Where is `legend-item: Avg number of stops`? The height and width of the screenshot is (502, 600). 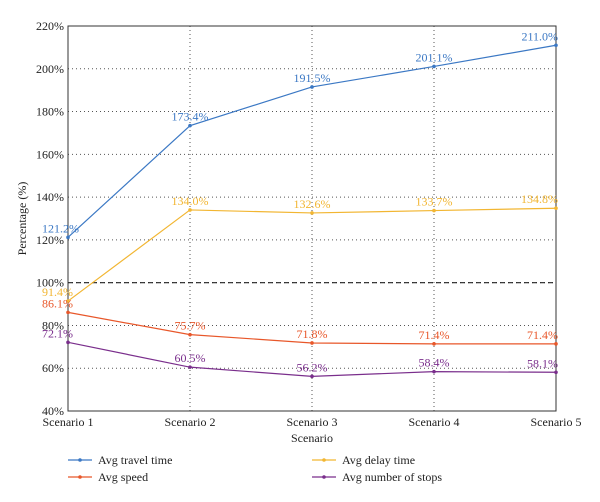 legend-item: Avg number of stops is located at coordinates (377, 477).